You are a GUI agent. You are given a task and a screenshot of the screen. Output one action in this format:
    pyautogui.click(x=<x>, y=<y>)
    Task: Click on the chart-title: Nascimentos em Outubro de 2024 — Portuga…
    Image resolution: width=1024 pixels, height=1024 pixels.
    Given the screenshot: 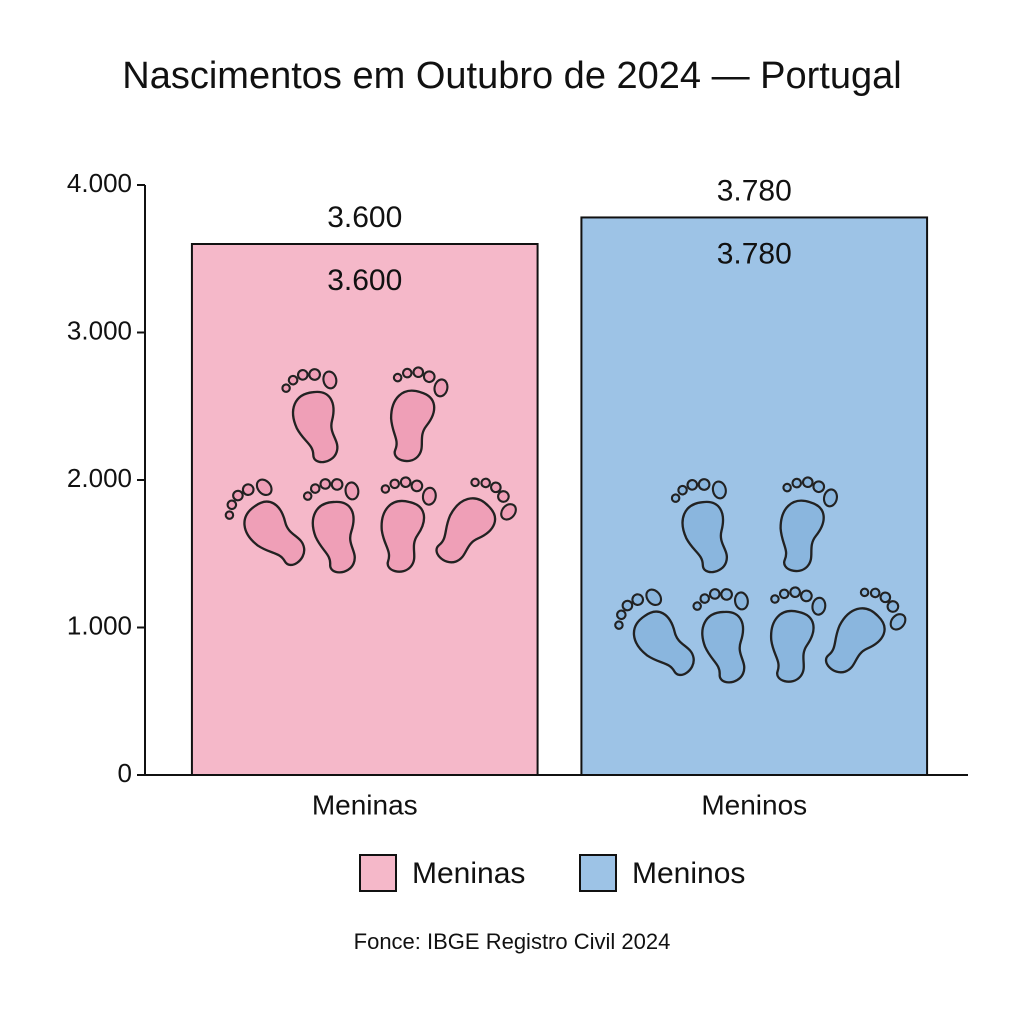 What is the action you would take?
    pyautogui.click(x=511, y=76)
    